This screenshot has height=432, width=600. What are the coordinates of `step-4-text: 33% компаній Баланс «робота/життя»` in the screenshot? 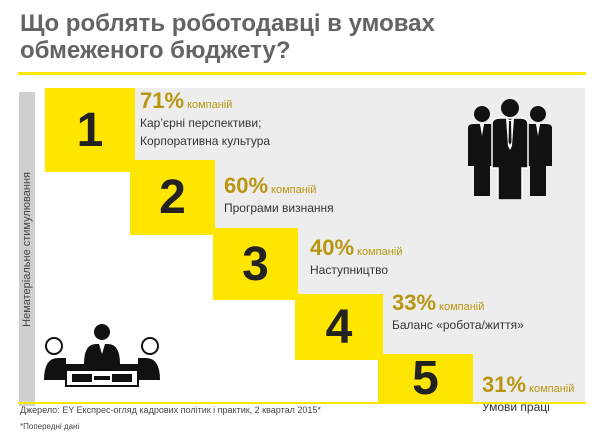 It's located at (458, 312).